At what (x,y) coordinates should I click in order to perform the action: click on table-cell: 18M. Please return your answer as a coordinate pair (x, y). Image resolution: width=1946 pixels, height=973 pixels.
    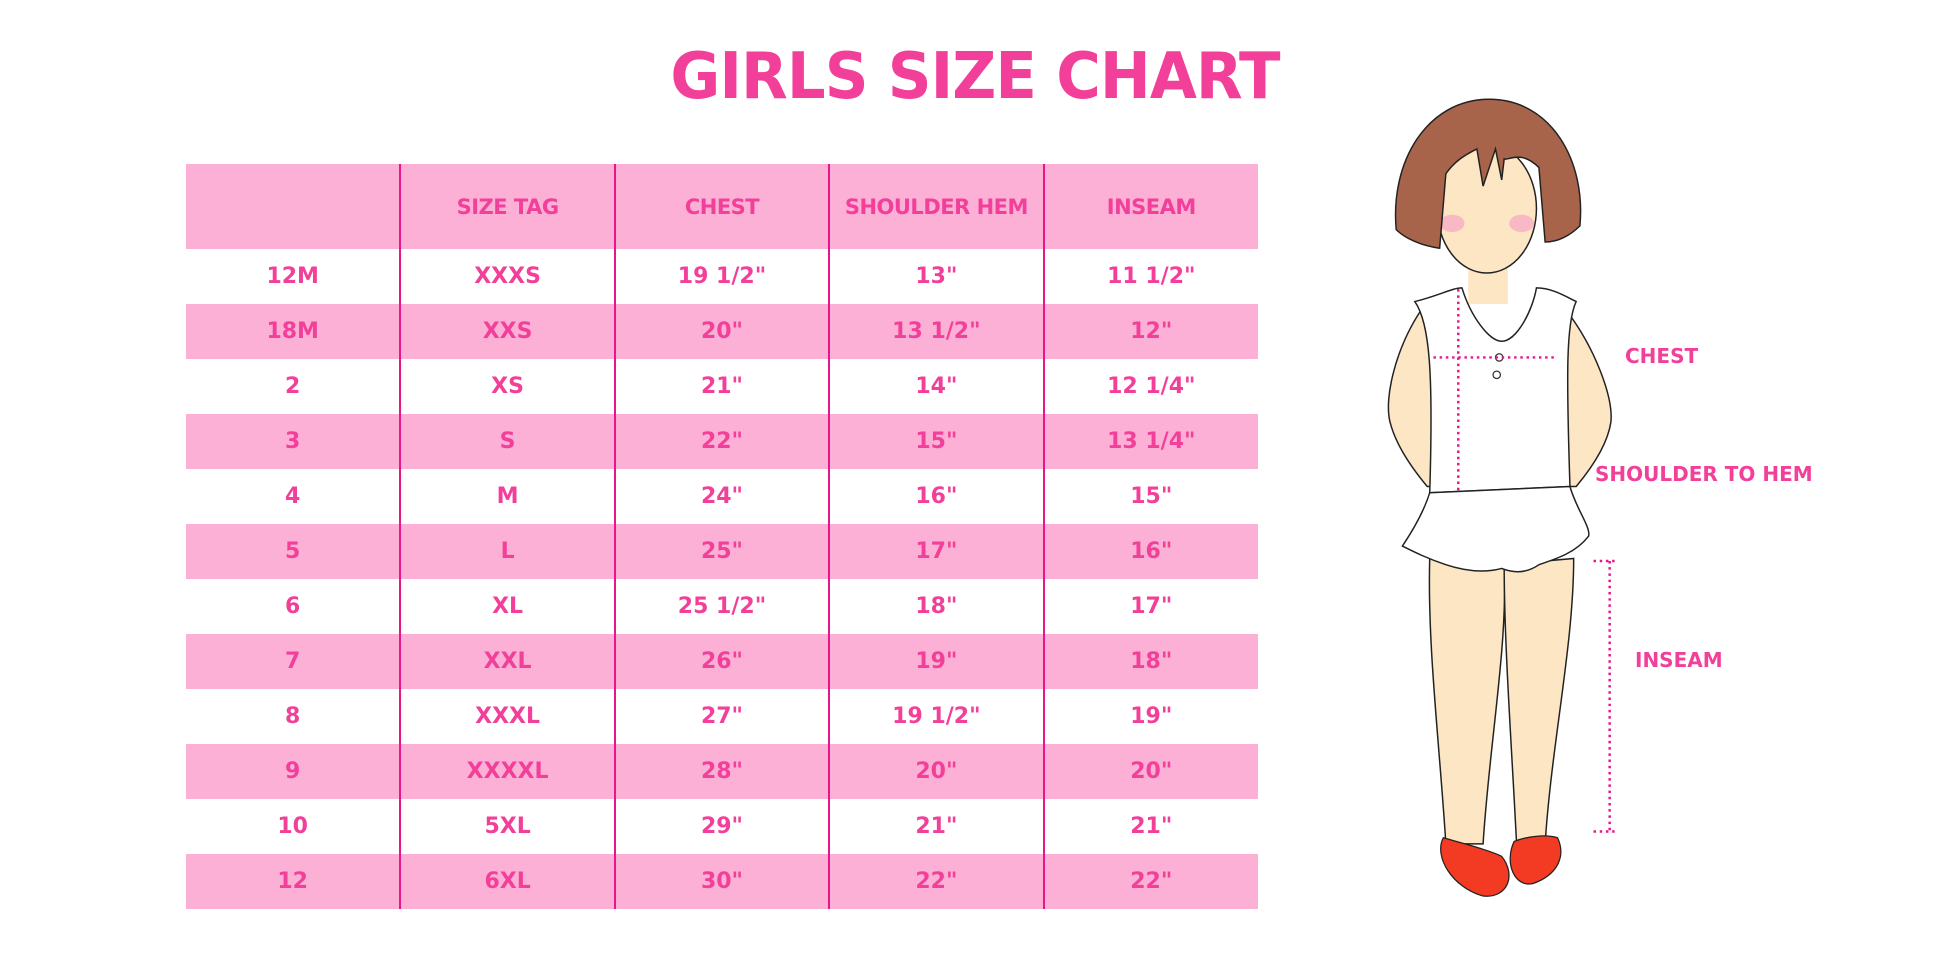
    Looking at the image, I should click on (293, 331).